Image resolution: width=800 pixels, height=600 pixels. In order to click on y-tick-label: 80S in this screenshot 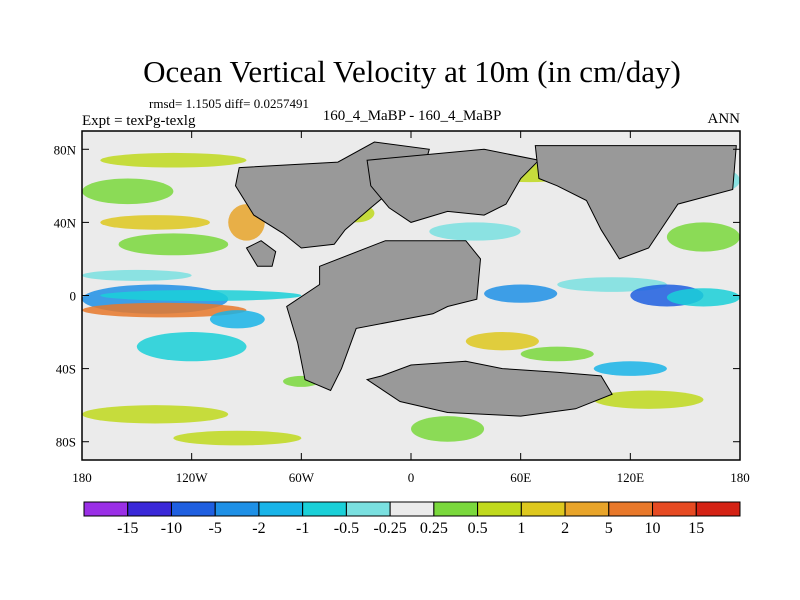, I will do `click(66, 442)`.